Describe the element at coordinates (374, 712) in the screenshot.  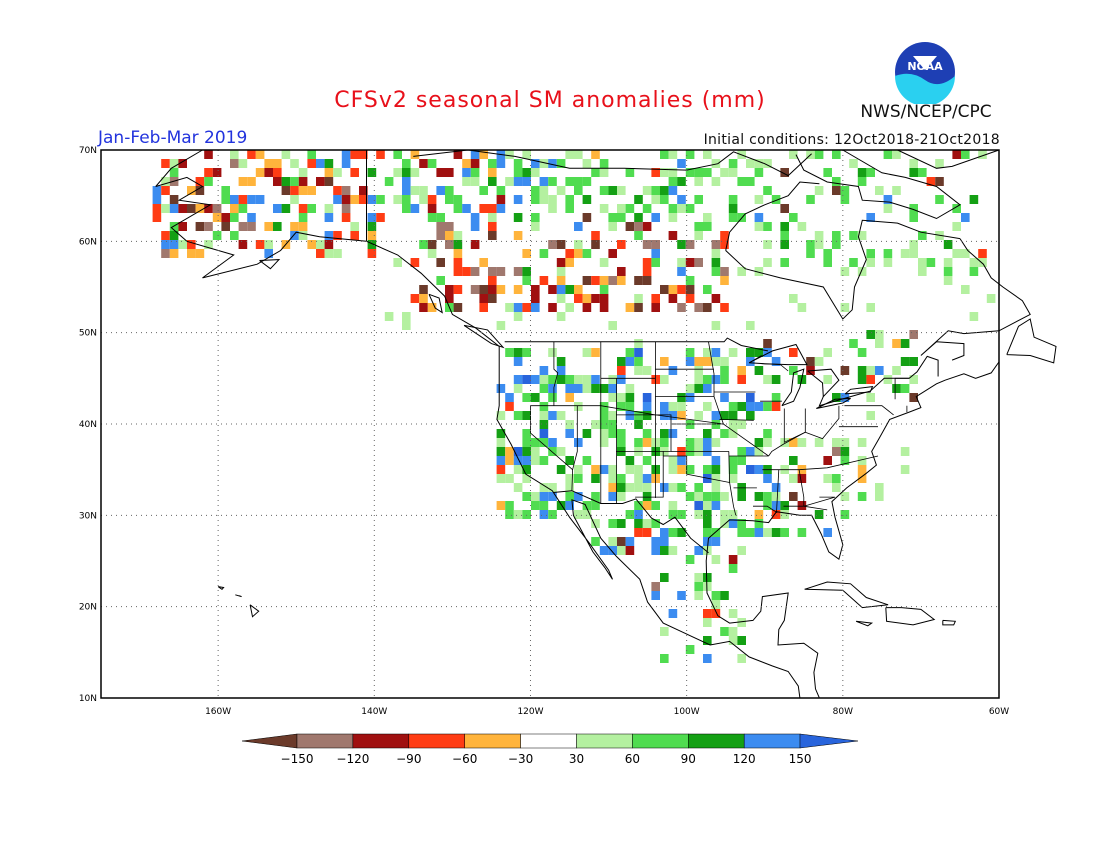
I see `lon-label: 140W` at that location.